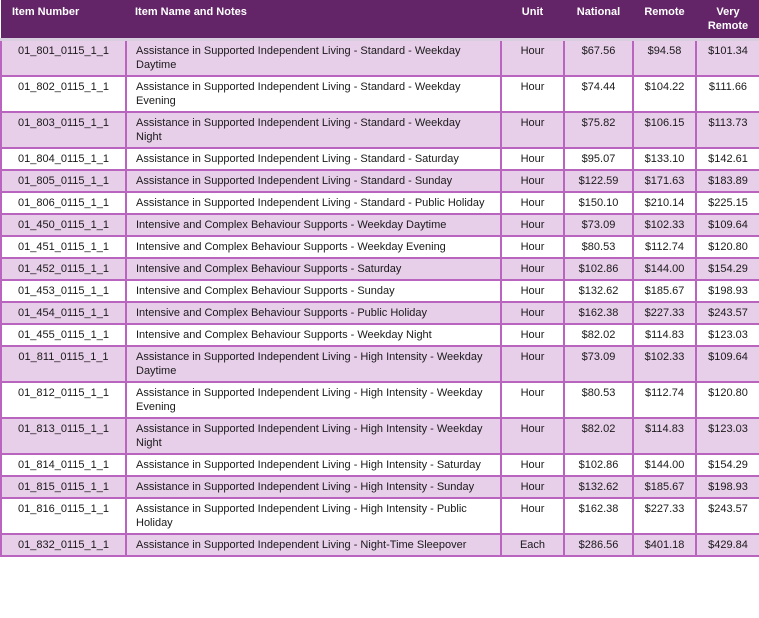  What do you see at coordinates (664, 203) in the screenshot?
I see `remote-price-cell: $210.14` at bounding box center [664, 203].